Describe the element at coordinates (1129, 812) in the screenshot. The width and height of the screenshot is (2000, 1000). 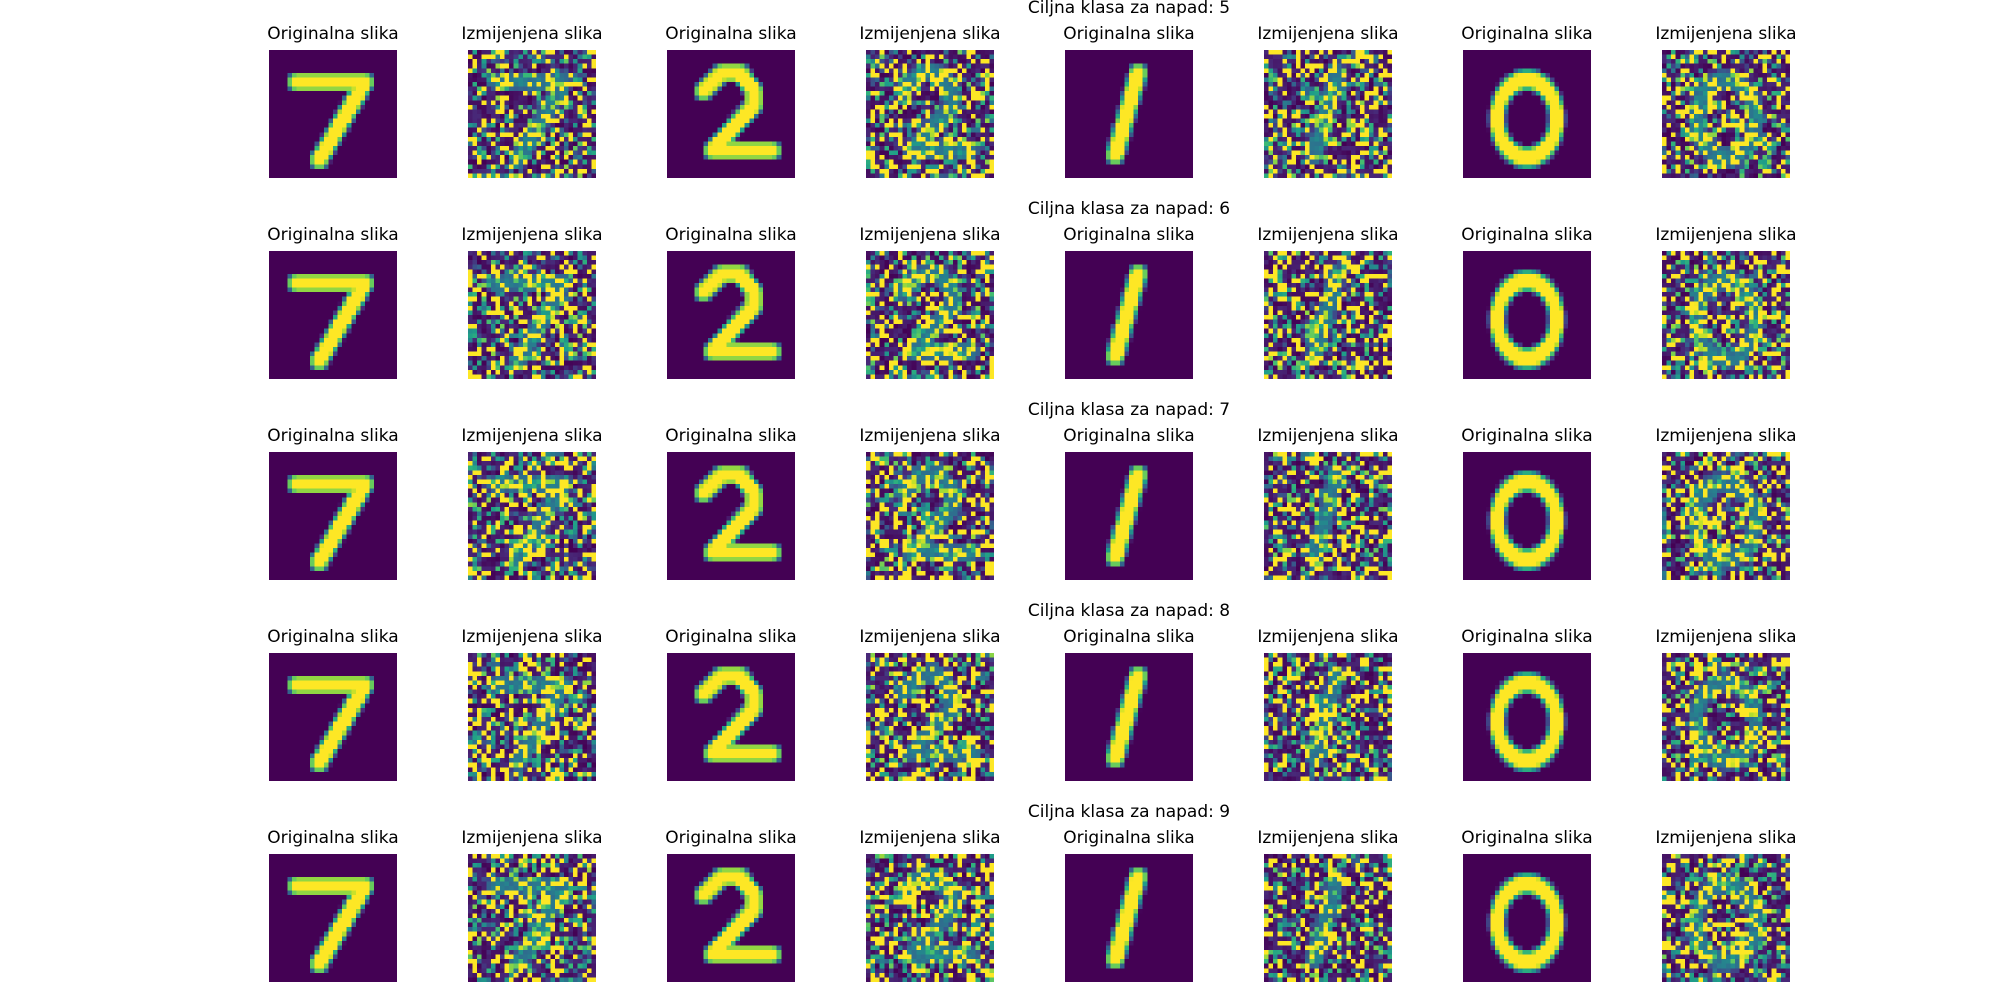
I see `row-suptitle: Ciljna klasa za napad: 9` at that location.